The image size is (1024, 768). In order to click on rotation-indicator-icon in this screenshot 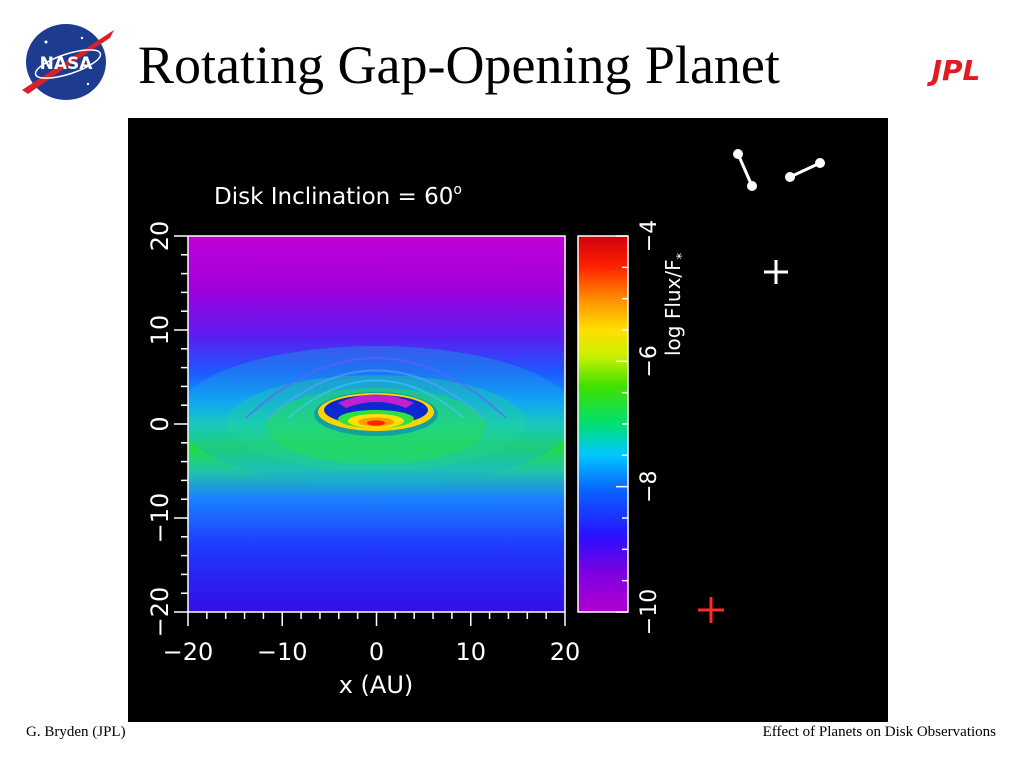, I will do `click(805, 170)`.